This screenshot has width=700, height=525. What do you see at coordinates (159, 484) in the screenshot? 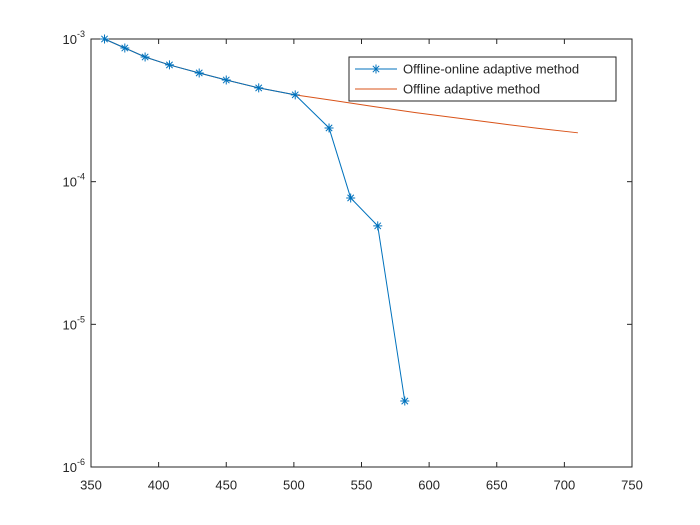
I see `x-tick-label: 400` at bounding box center [159, 484].